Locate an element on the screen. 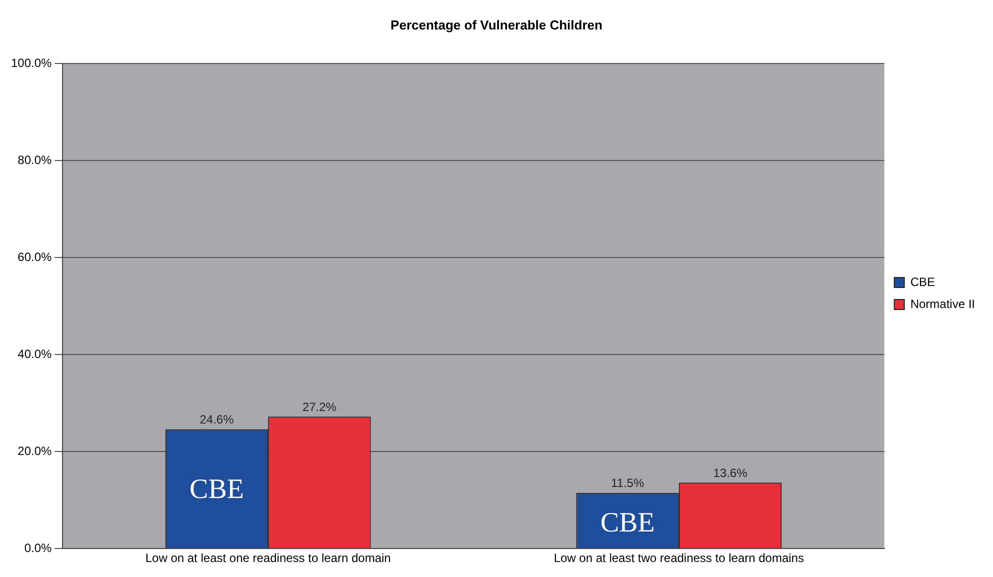 The image size is (993, 577). y-tick-label: 80.0% is located at coordinates (35, 159).